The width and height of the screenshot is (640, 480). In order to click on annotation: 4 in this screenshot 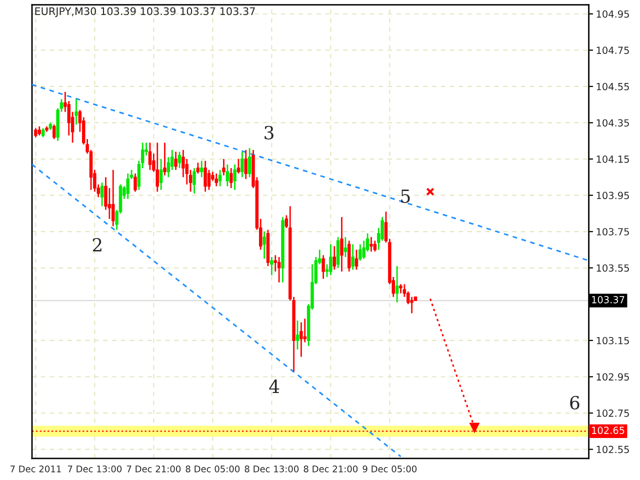, I will do `click(274, 386)`.